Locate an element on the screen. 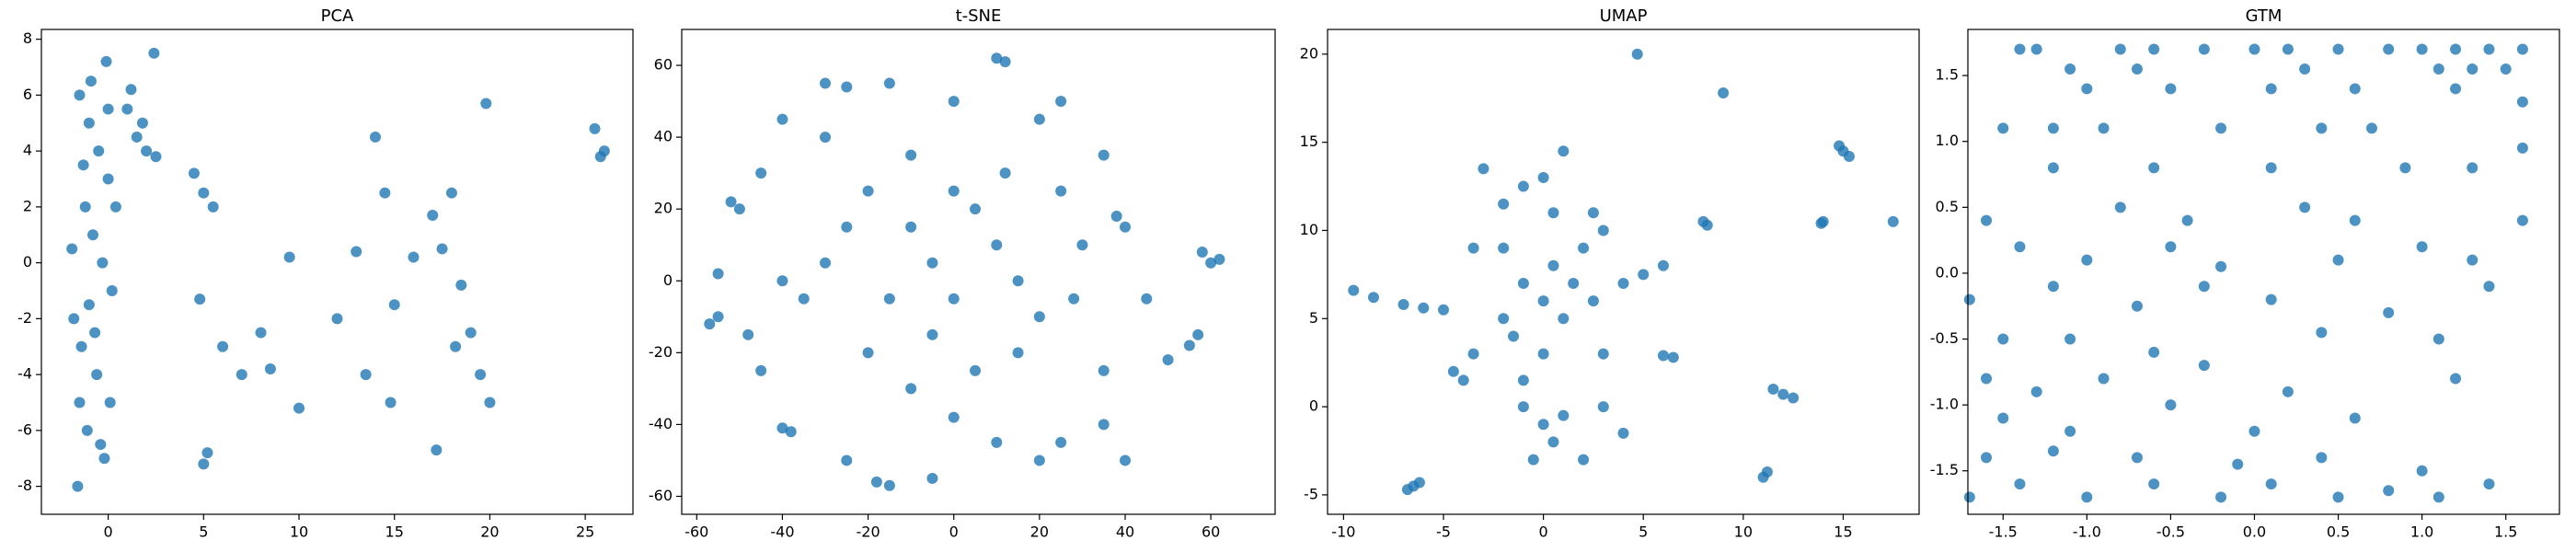 This screenshot has height=552, width=2576. y-tick-label: -2 is located at coordinates (24, 318).